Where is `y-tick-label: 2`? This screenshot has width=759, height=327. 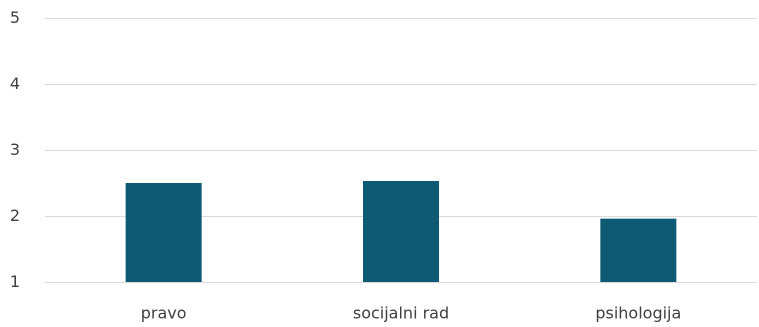 y-tick-label: 2 is located at coordinates (15, 215).